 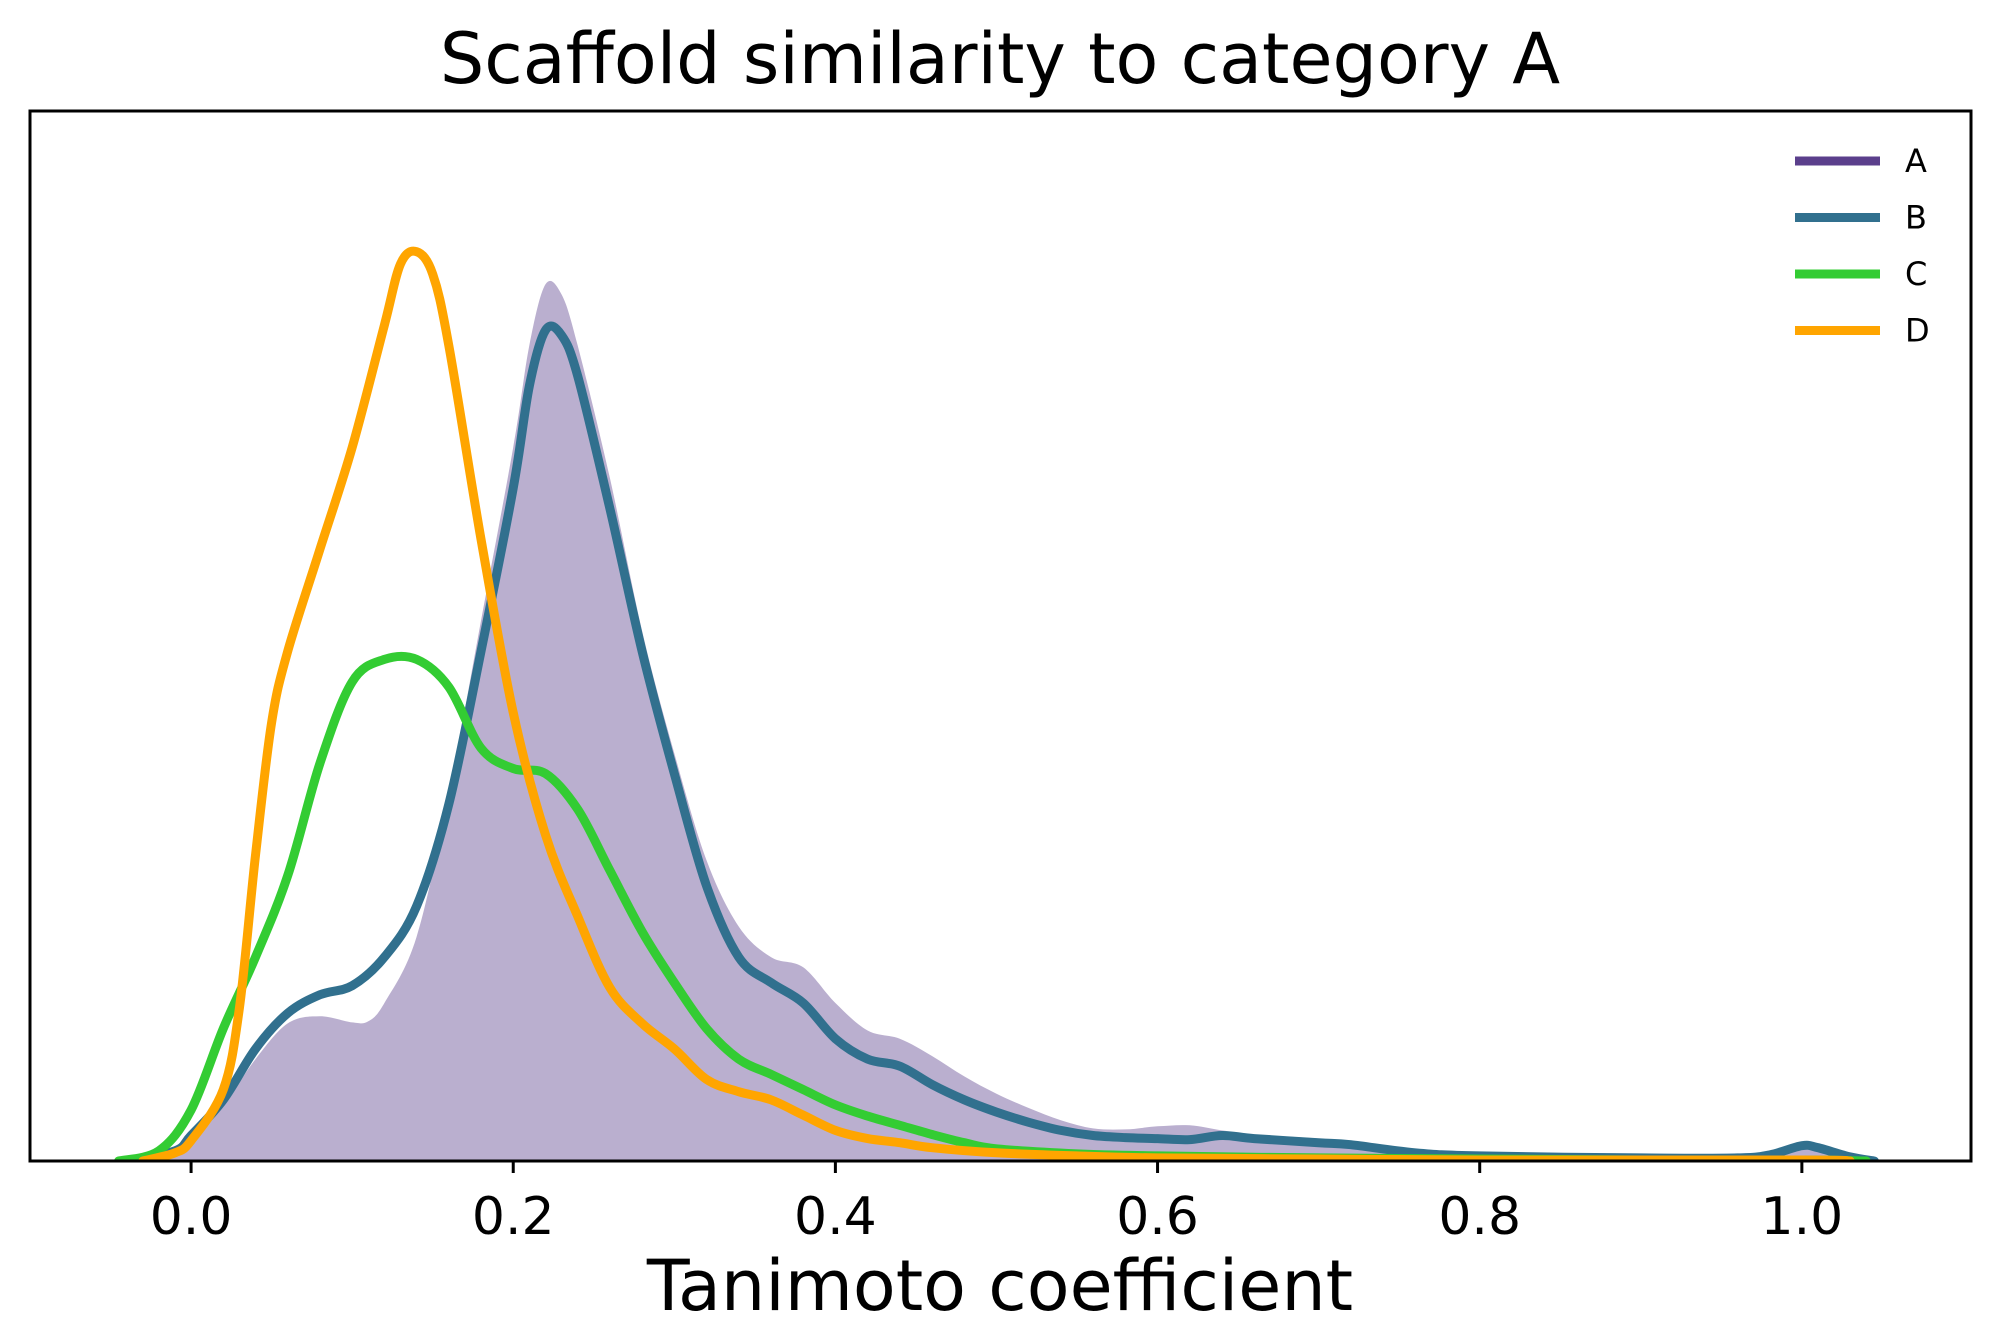 What do you see at coordinates (1157, 1217) in the screenshot?
I see `x-tick-label: 0.6` at bounding box center [1157, 1217].